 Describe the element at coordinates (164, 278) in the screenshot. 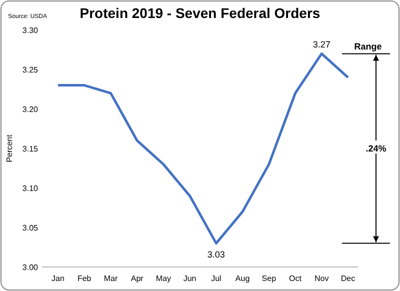

I see `x-tick-label: May` at that location.